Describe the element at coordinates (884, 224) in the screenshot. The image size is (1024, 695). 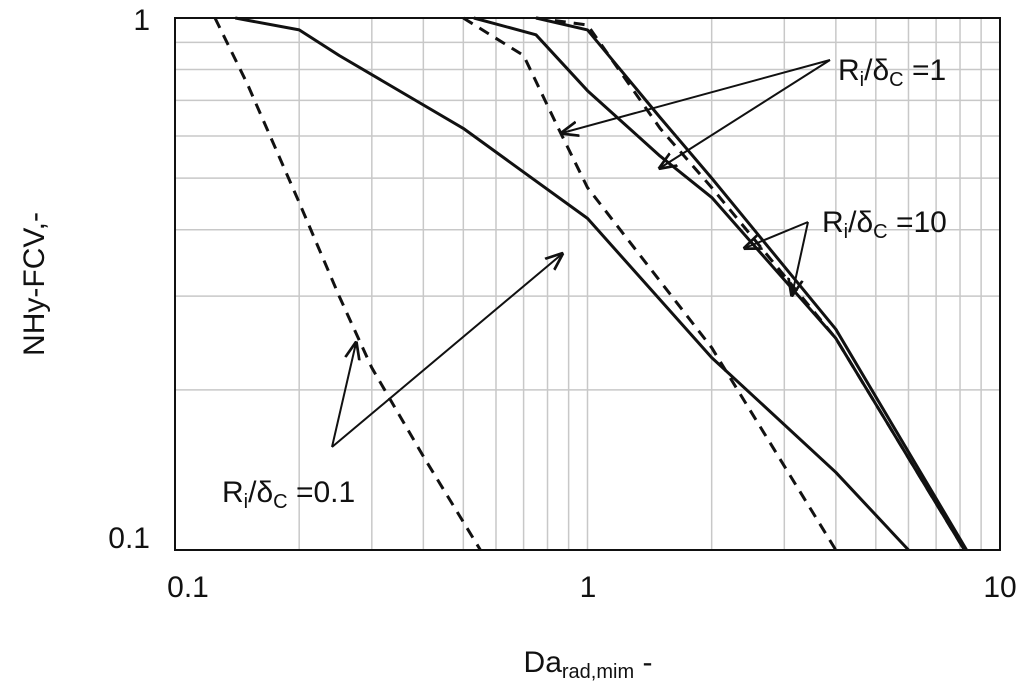
I see `annotation-ri-dc-10: Ri/δC =10` at that location.